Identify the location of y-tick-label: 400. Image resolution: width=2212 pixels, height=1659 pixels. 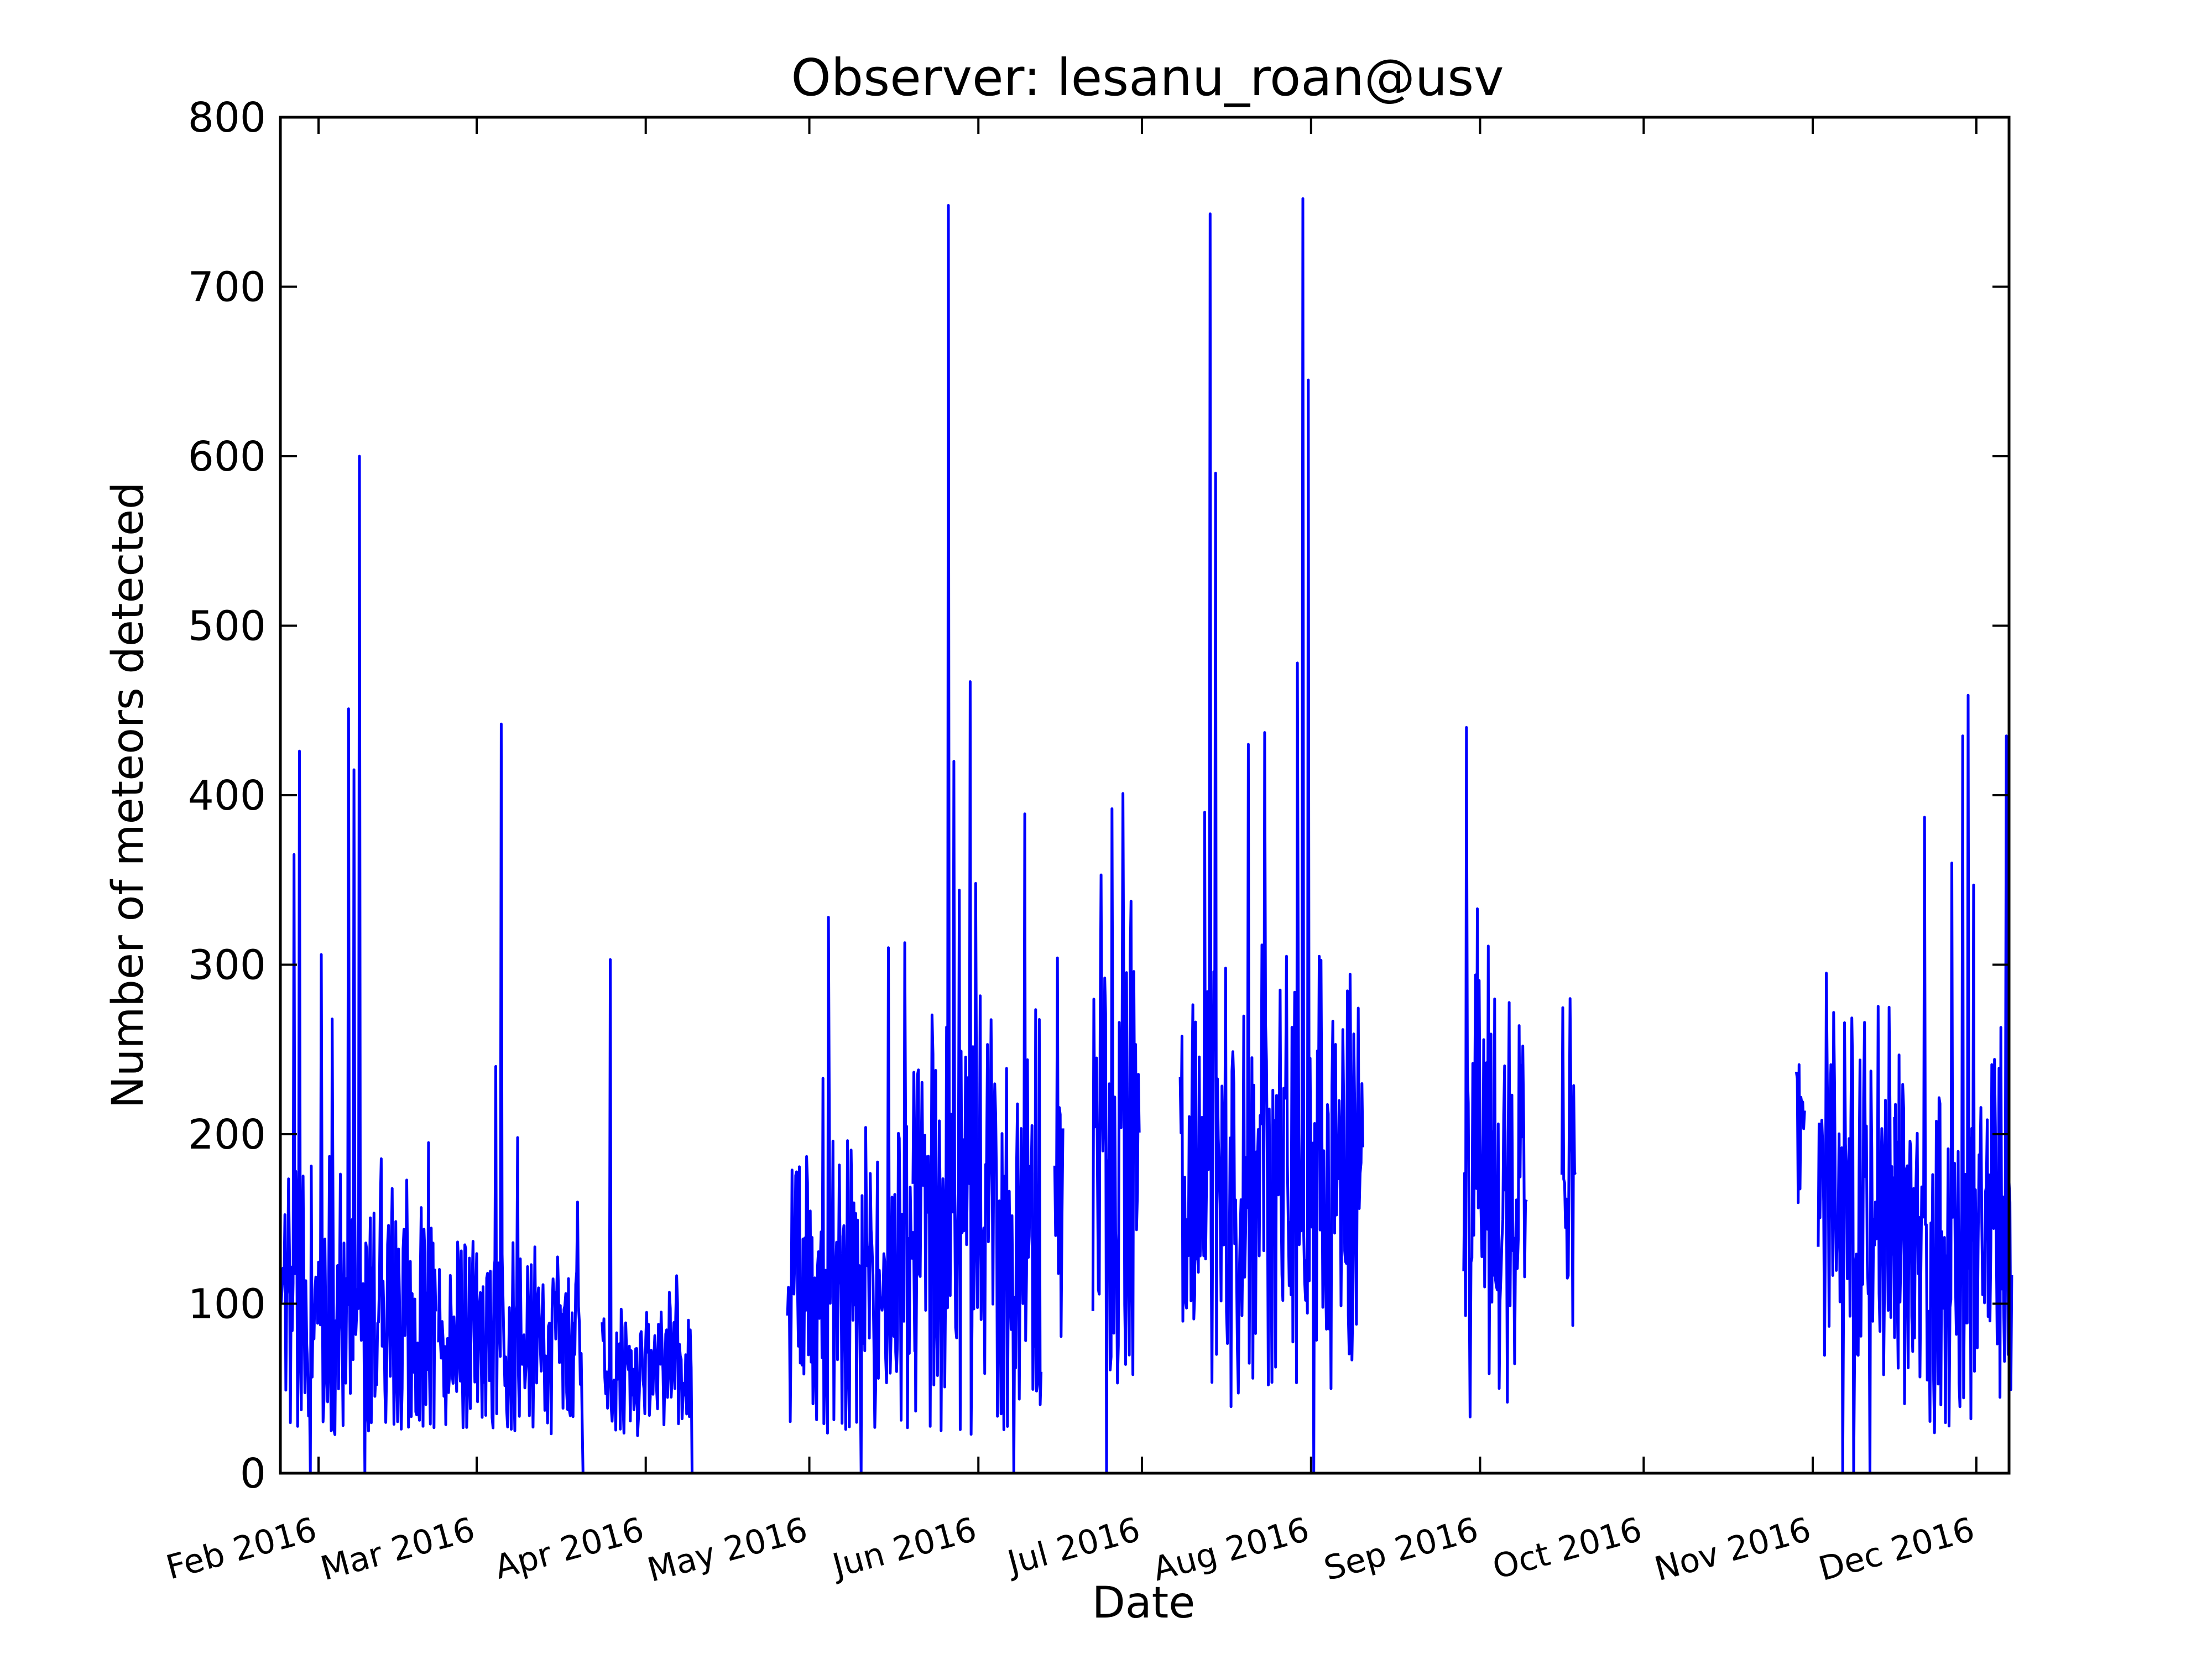
(227, 796).